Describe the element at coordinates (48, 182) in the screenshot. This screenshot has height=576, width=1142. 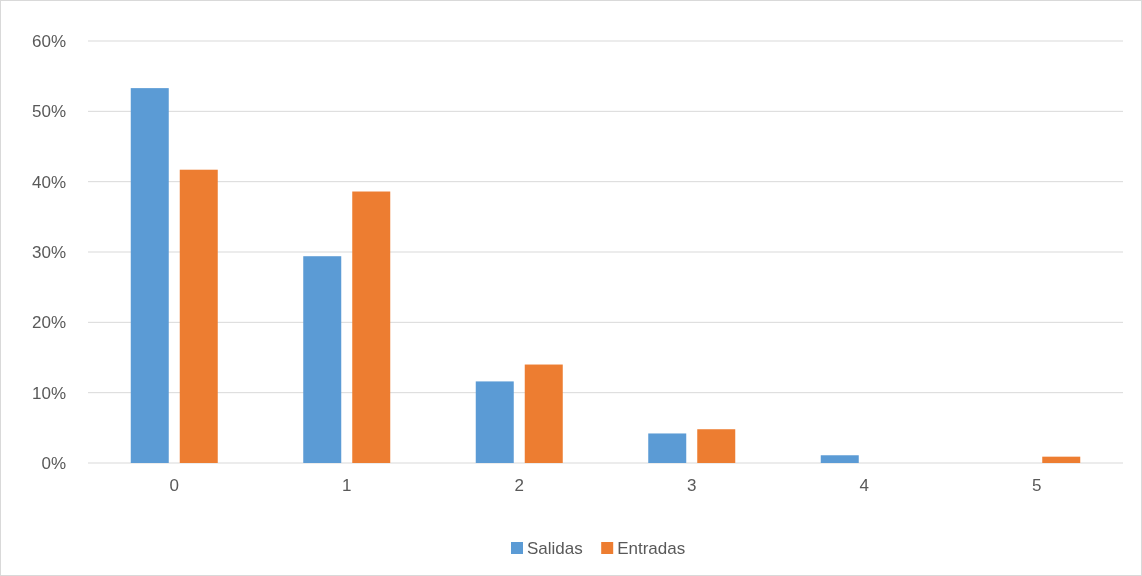
I see `y-tick-label: 40%` at that location.